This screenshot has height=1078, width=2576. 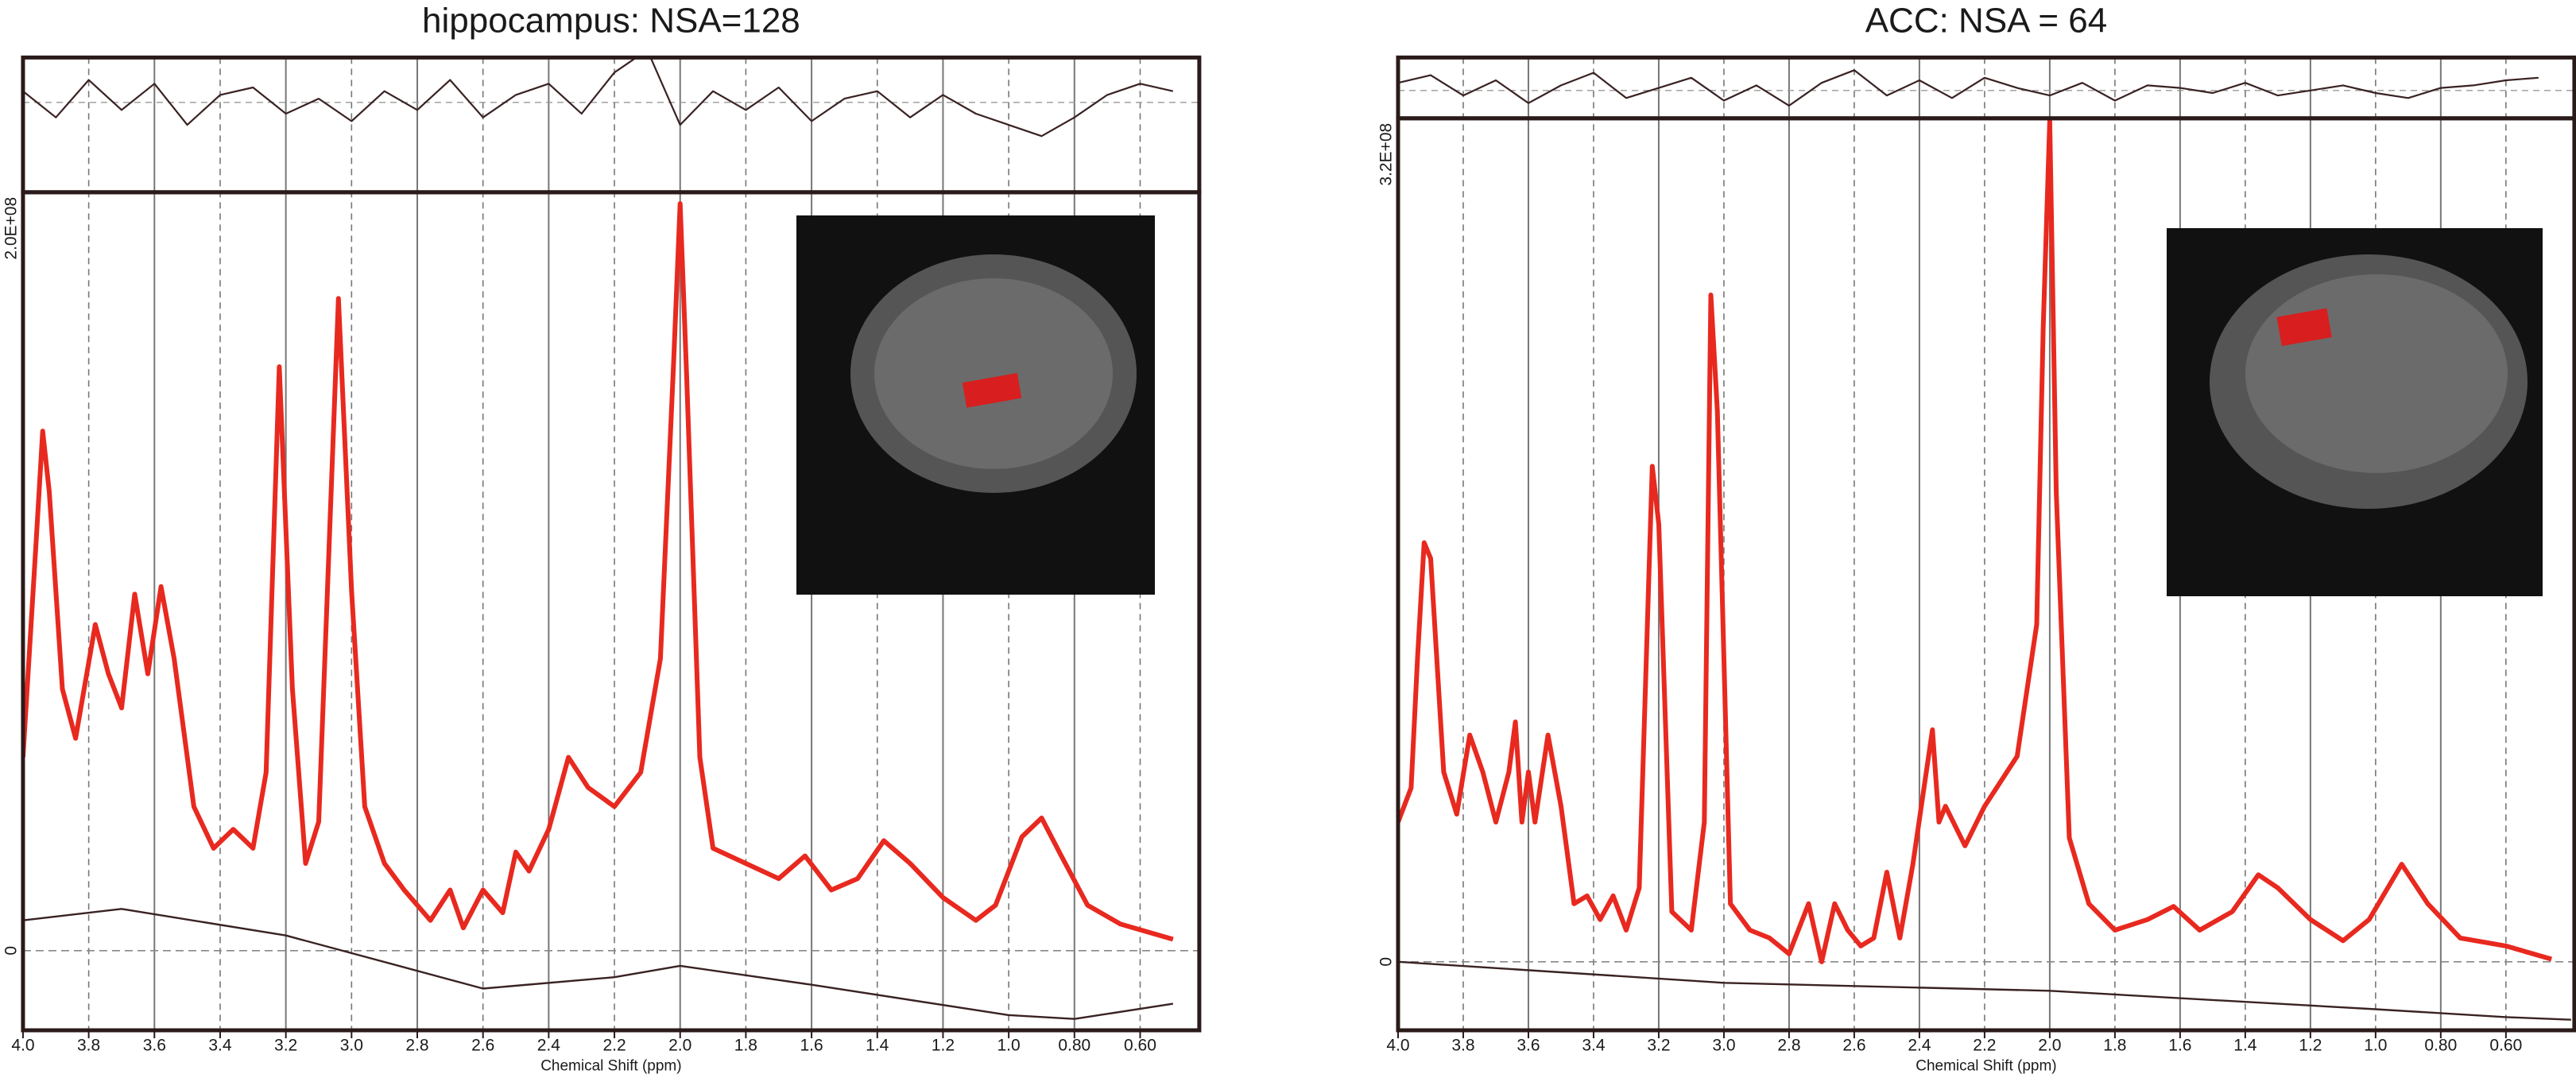 I want to click on y-tick-label: 2.0E+08, so click(x=11, y=229).